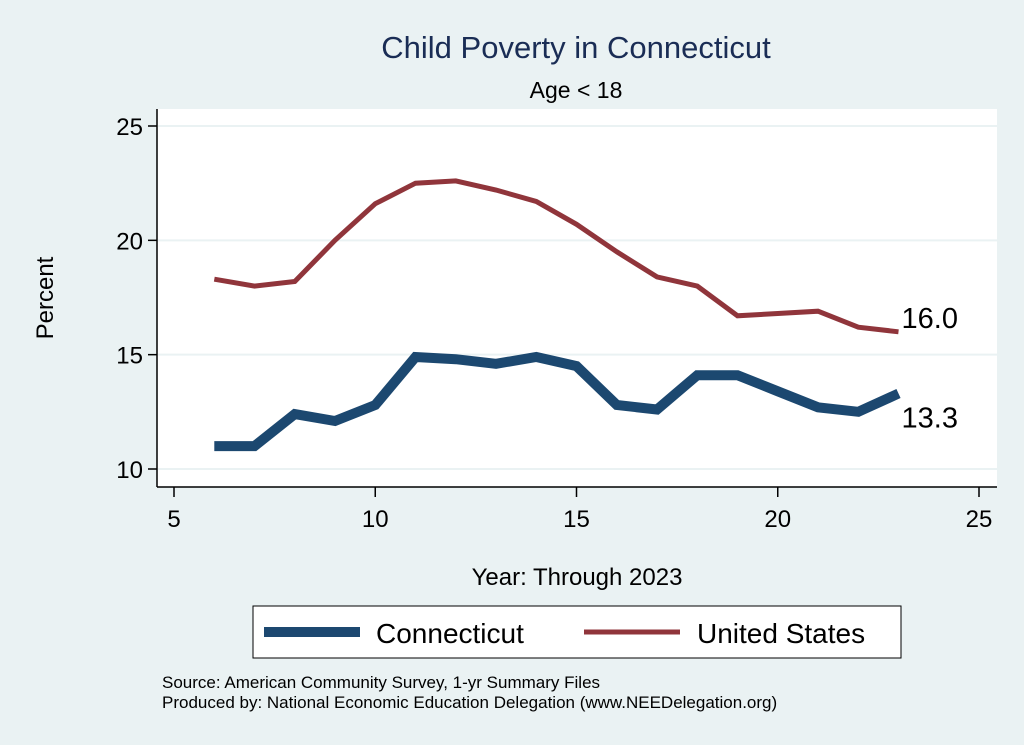 Image resolution: width=1024 pixels, height=745 pixels. Describe the element at coordinates (577, 577) in the screenshot. I see `x-axis-title: Year: Through 2023` at that location.